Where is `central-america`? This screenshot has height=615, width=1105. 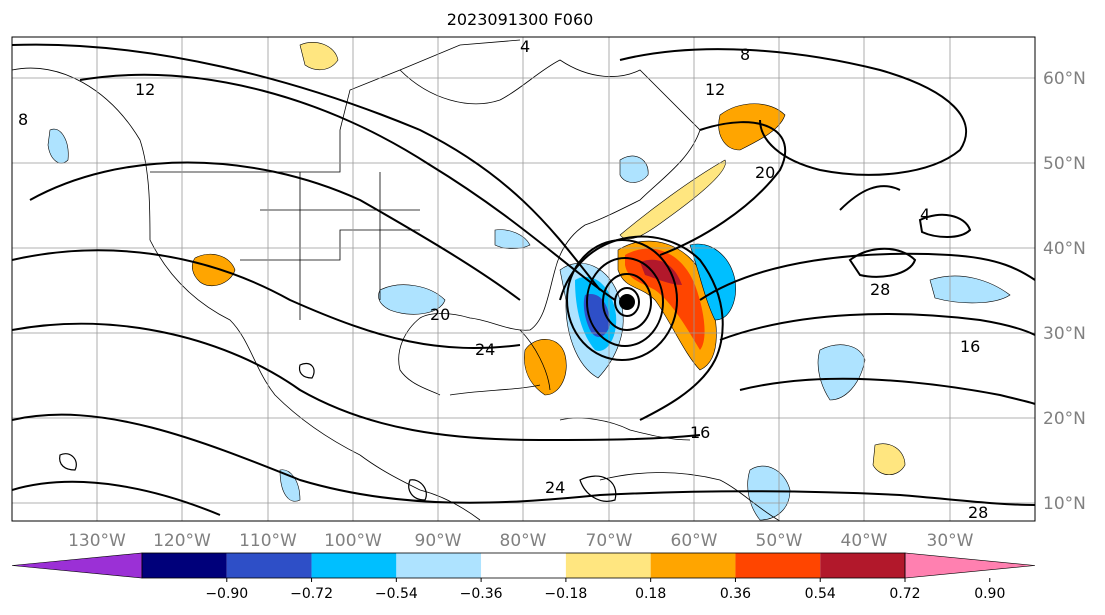
central-america is located at coordinates (420, 487).